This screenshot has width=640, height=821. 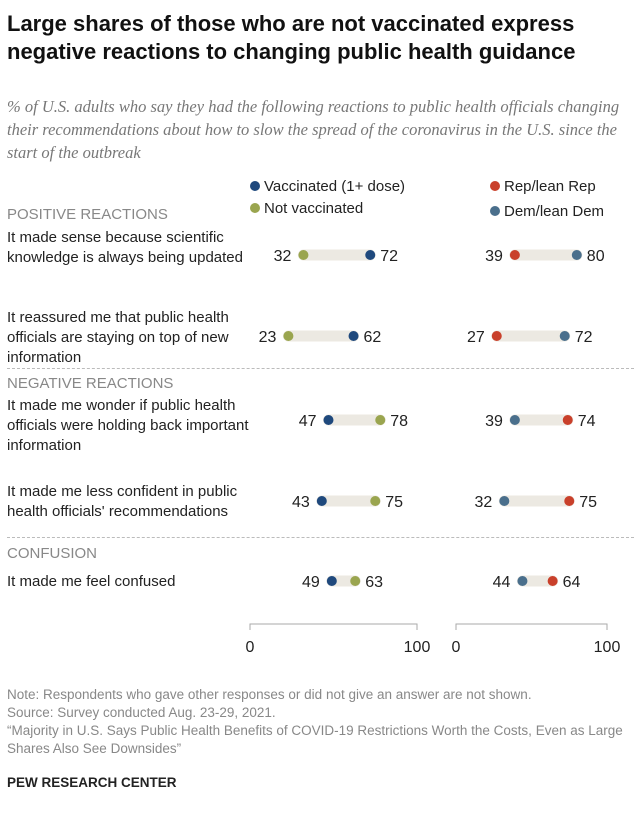 I want to click on legend-dem: Dem/lean Dem, so click(x=547, y=211).